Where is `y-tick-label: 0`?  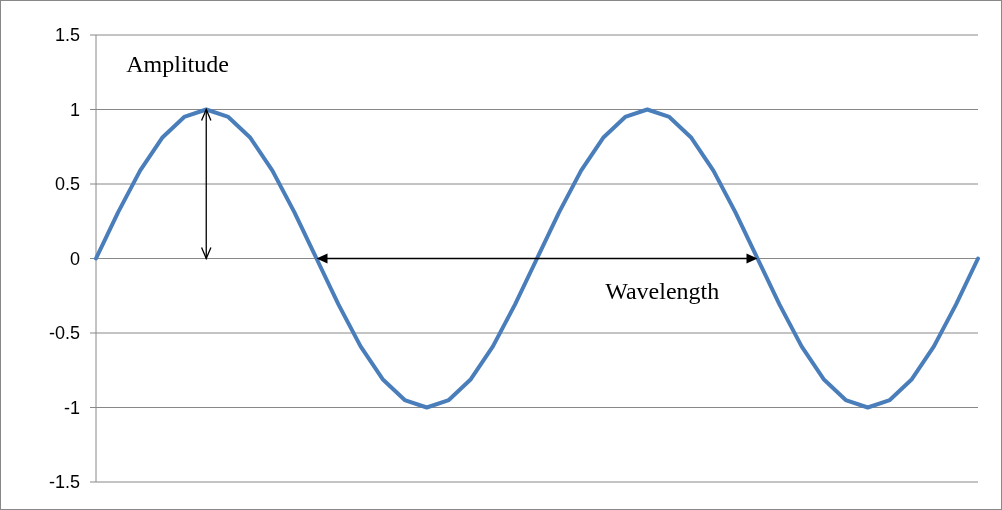 y-tick-label: 0 is located at coordinates (74, 258).